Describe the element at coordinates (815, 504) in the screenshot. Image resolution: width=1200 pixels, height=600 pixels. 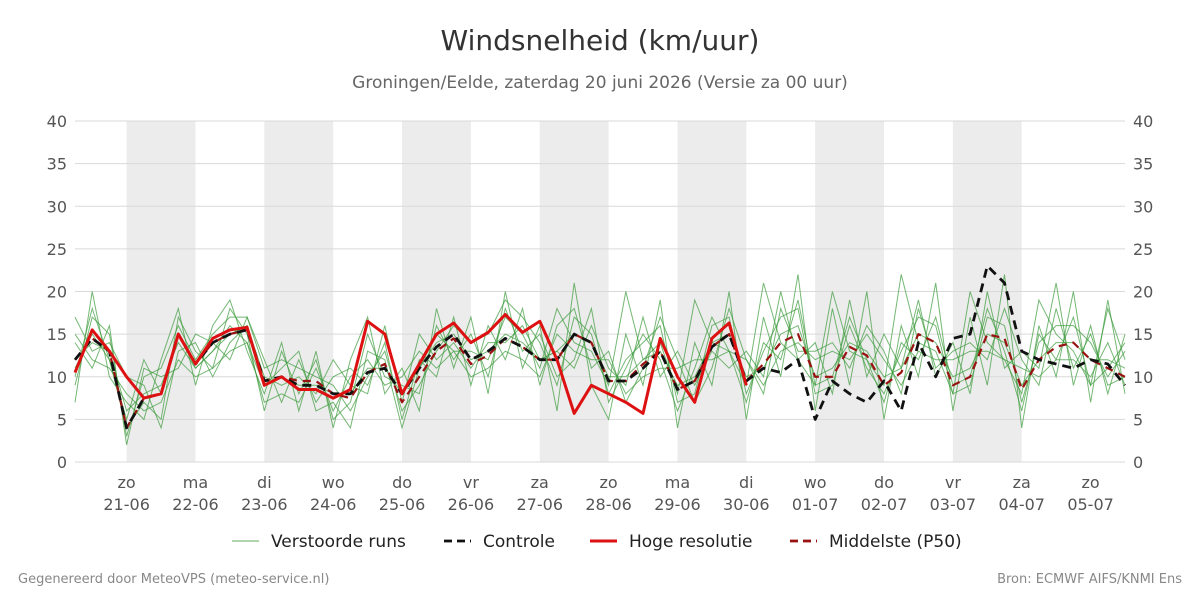
I see `x-tick-date-10: 01-07` at that location.